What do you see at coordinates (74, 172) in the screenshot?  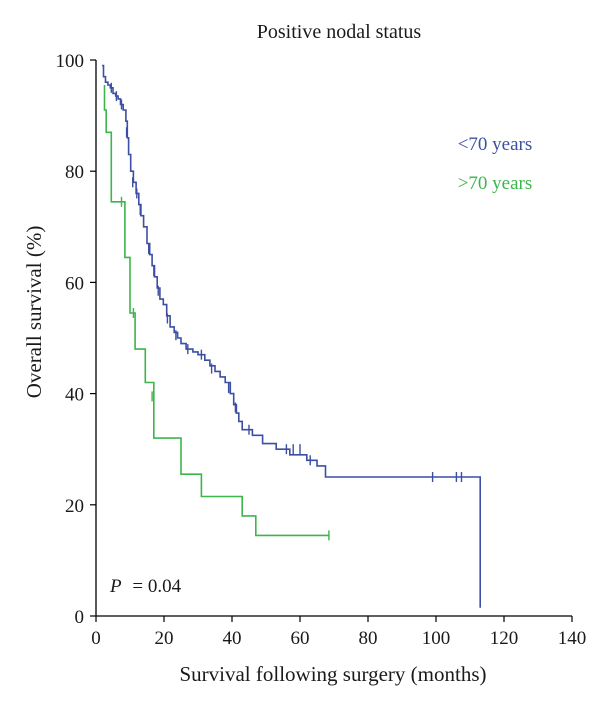 I see `y-tick-label: 80` at bounding box center [74, 172].